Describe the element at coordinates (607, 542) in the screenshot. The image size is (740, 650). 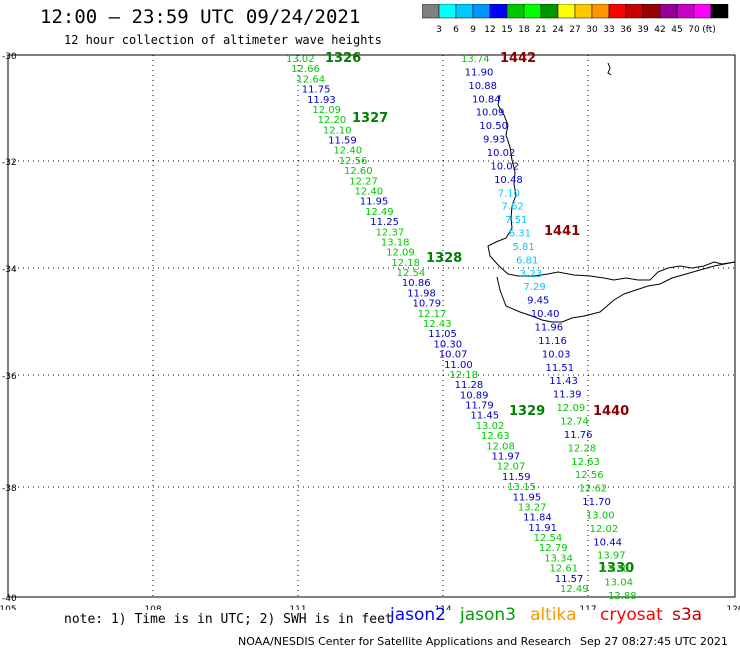
I see `swh-value: 10.44` at that location.